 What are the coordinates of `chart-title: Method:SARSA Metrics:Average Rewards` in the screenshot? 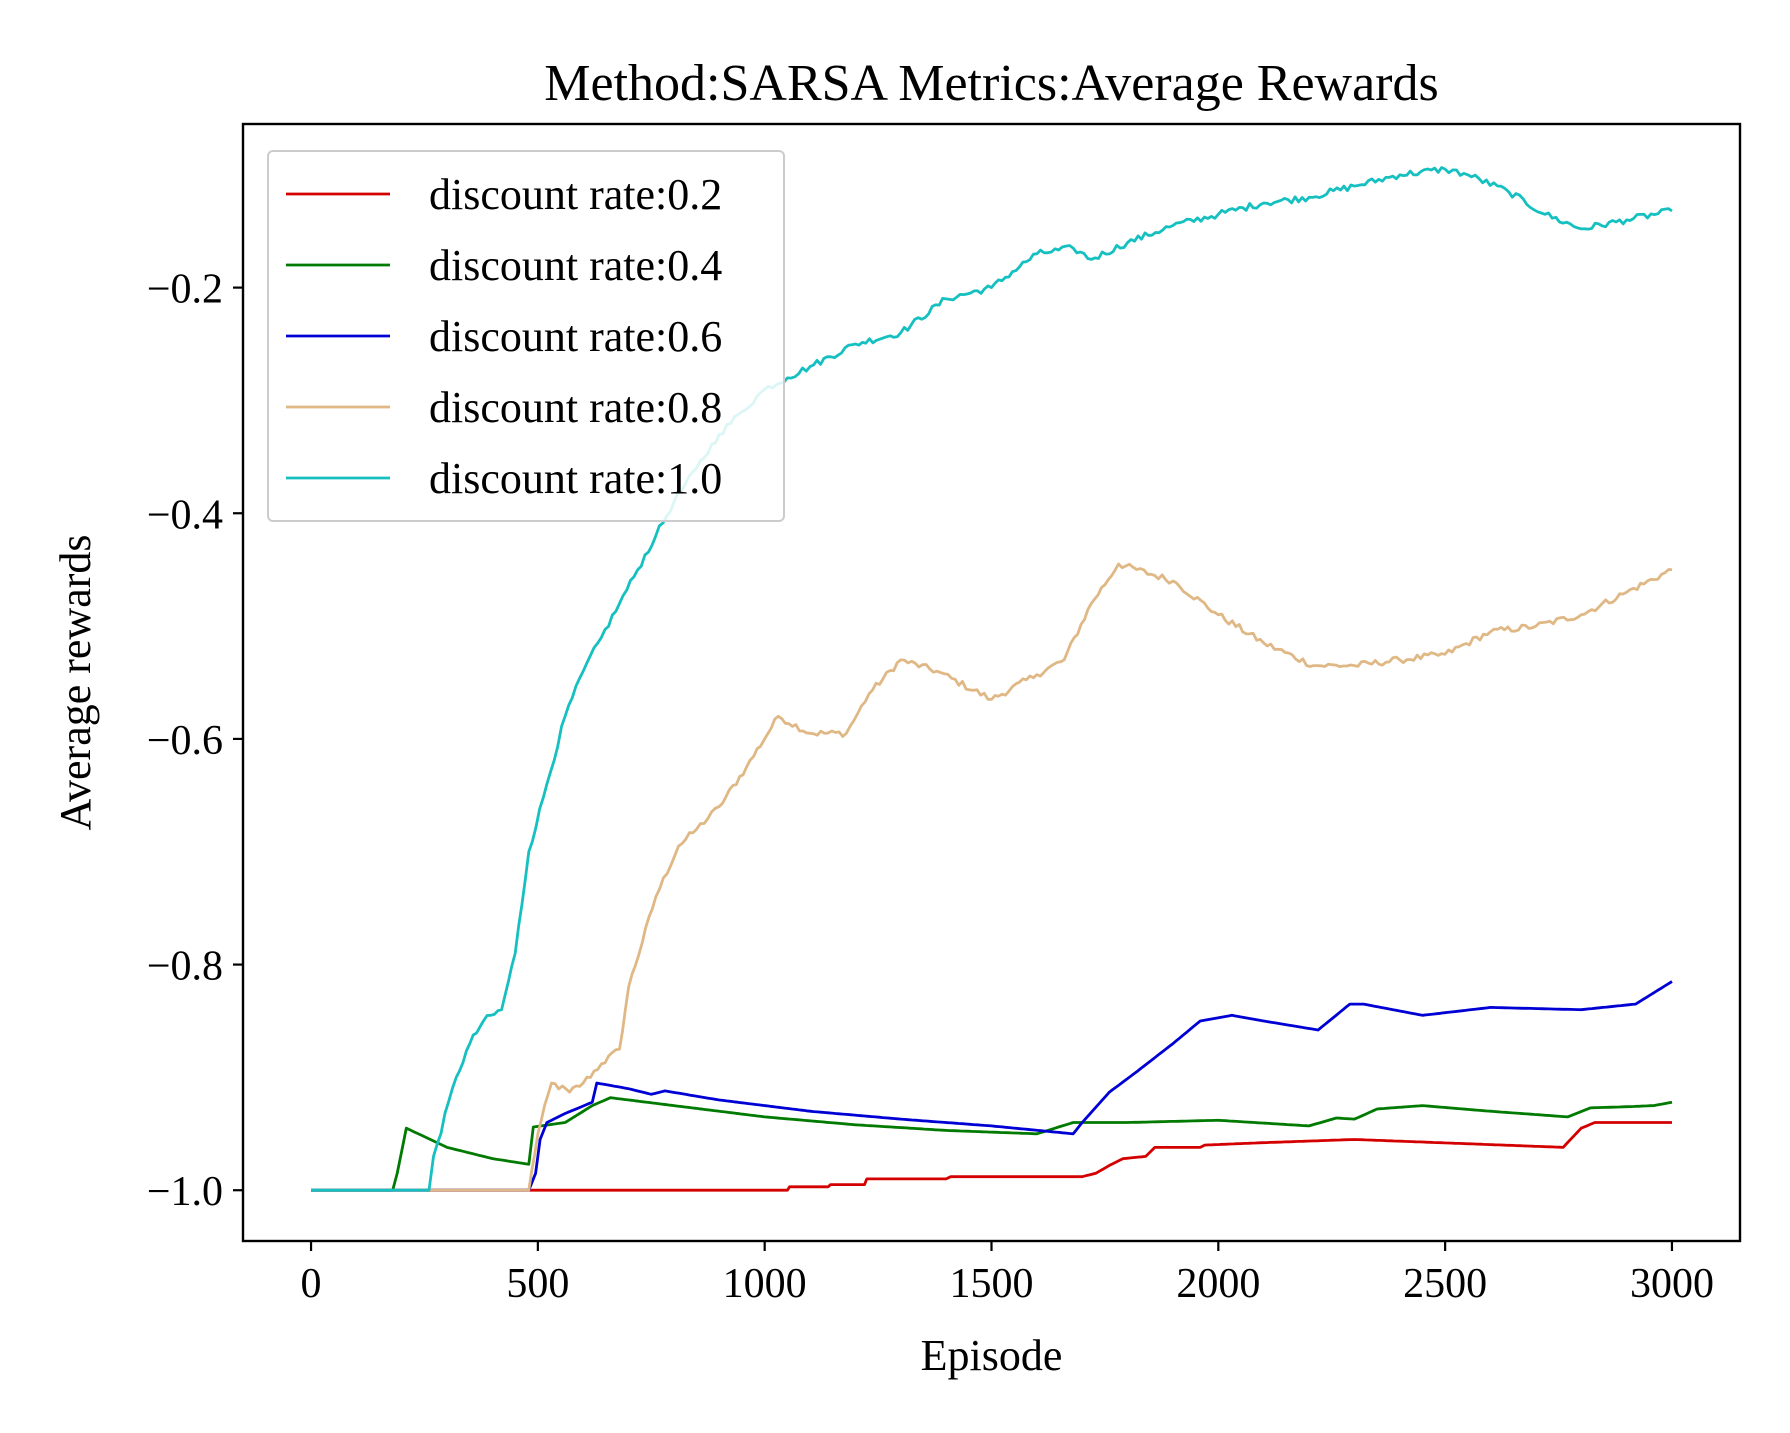 It's located at (991, 83).